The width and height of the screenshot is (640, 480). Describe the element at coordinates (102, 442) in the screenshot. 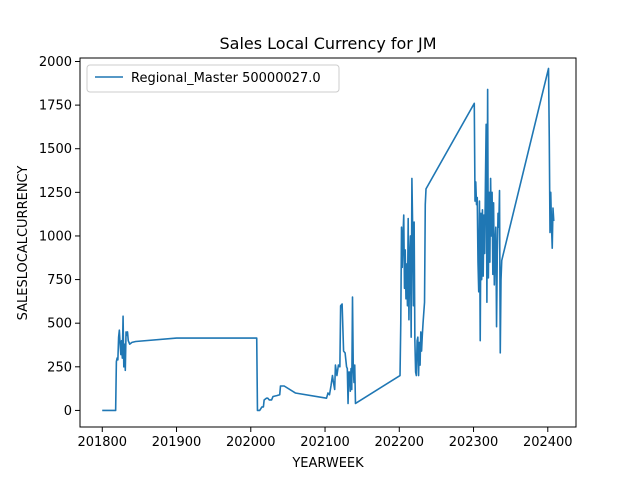

I see `x-tick-label: 201800` at that location.